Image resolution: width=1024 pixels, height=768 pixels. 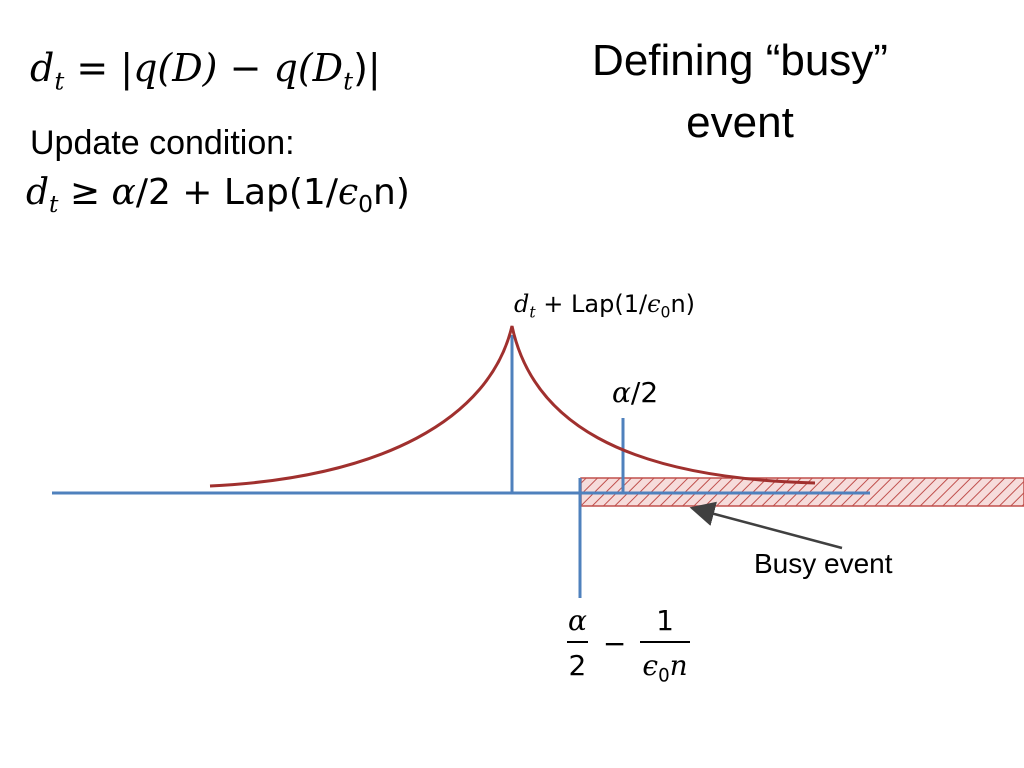 I want to click on laplace-curve, so click(x=512, y=406).